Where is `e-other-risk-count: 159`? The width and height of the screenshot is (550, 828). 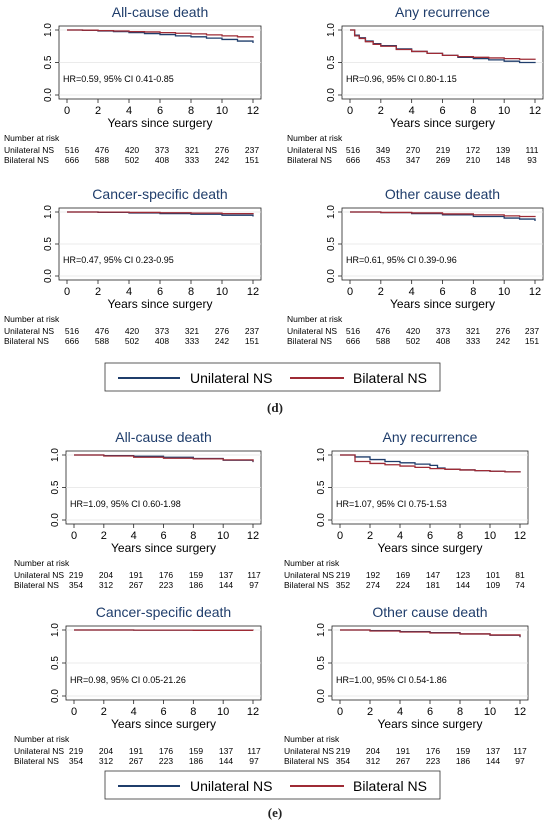 e-other-risk-count: 159 is located at coordinates (463, 751).